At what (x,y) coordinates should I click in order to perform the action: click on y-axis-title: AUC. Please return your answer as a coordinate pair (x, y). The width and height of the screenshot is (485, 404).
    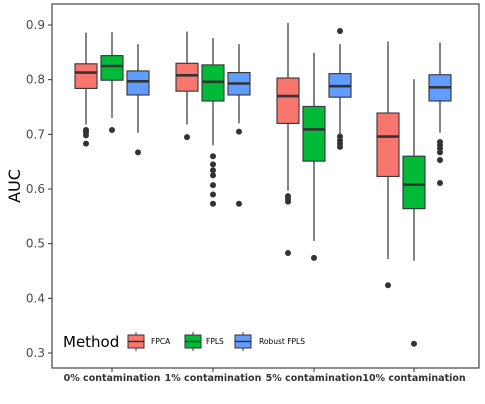
    Looking at the image, I should click on (14, 186).